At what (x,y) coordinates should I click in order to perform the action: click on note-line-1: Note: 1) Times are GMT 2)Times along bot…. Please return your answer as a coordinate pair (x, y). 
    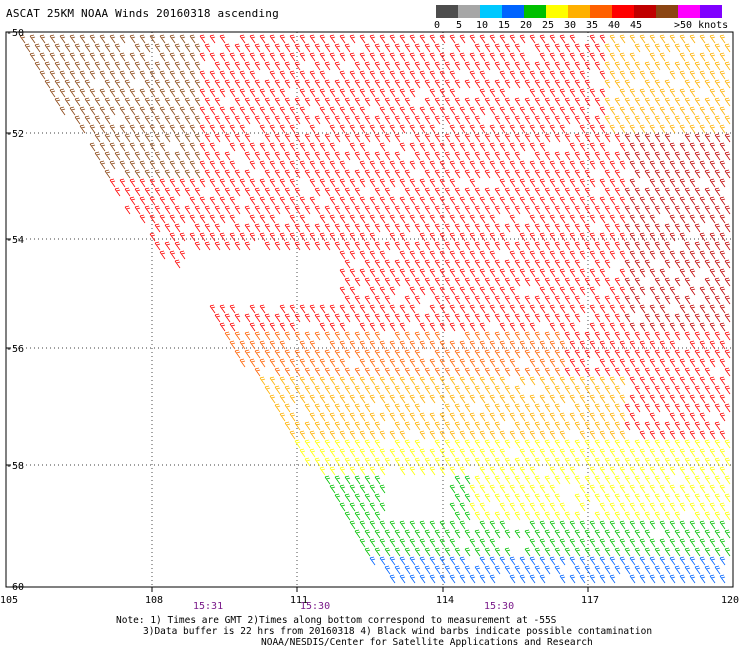
    Looking at the image, I should click on (336, 620).